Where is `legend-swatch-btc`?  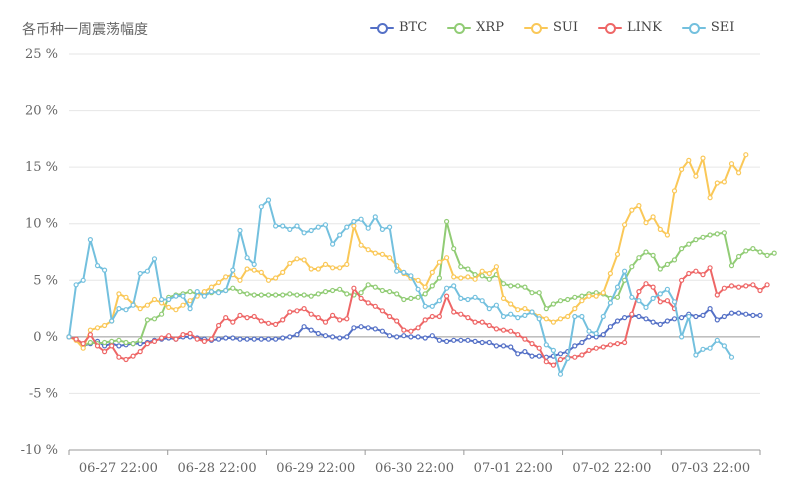
legend-swatch-btc is located at coordinates (382, 28).